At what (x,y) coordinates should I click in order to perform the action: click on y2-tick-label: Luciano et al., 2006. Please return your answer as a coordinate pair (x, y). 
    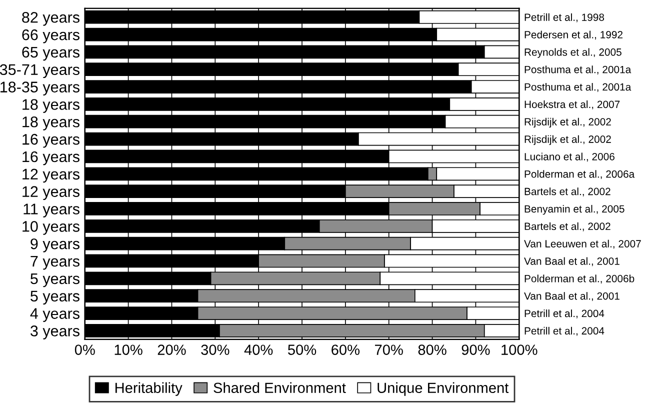
    Looking at the image, I should click on (569, 157).